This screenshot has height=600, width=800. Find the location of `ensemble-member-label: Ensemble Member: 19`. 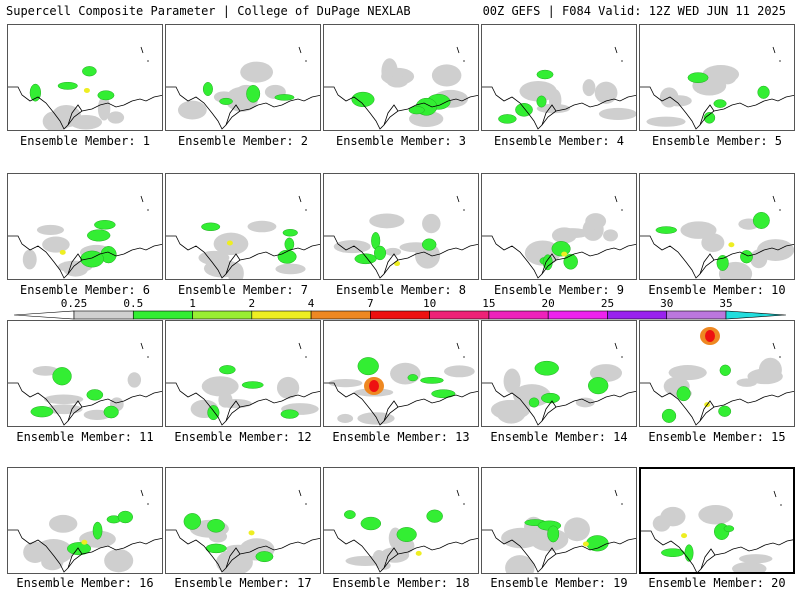

ensemble-member-label: Ensemble Member: 19 is located at coordinates (559, 583).